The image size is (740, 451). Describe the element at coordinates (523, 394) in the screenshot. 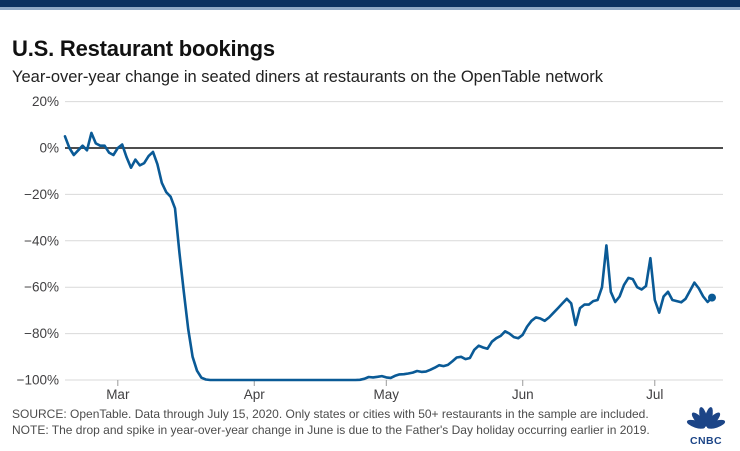

I see `x-axis-label: Jun` at that location.